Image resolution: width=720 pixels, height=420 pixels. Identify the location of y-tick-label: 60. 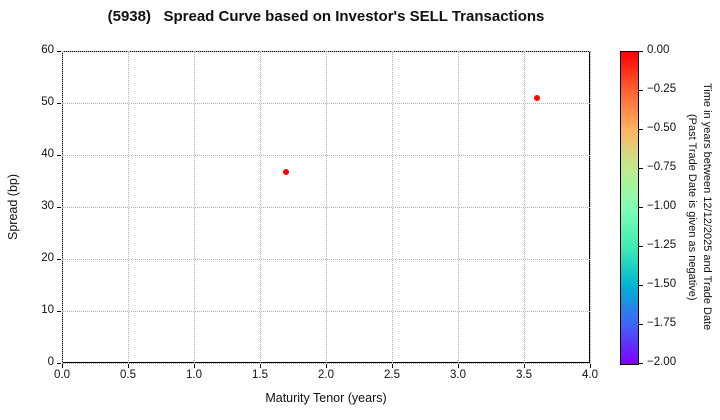
(47, 50).